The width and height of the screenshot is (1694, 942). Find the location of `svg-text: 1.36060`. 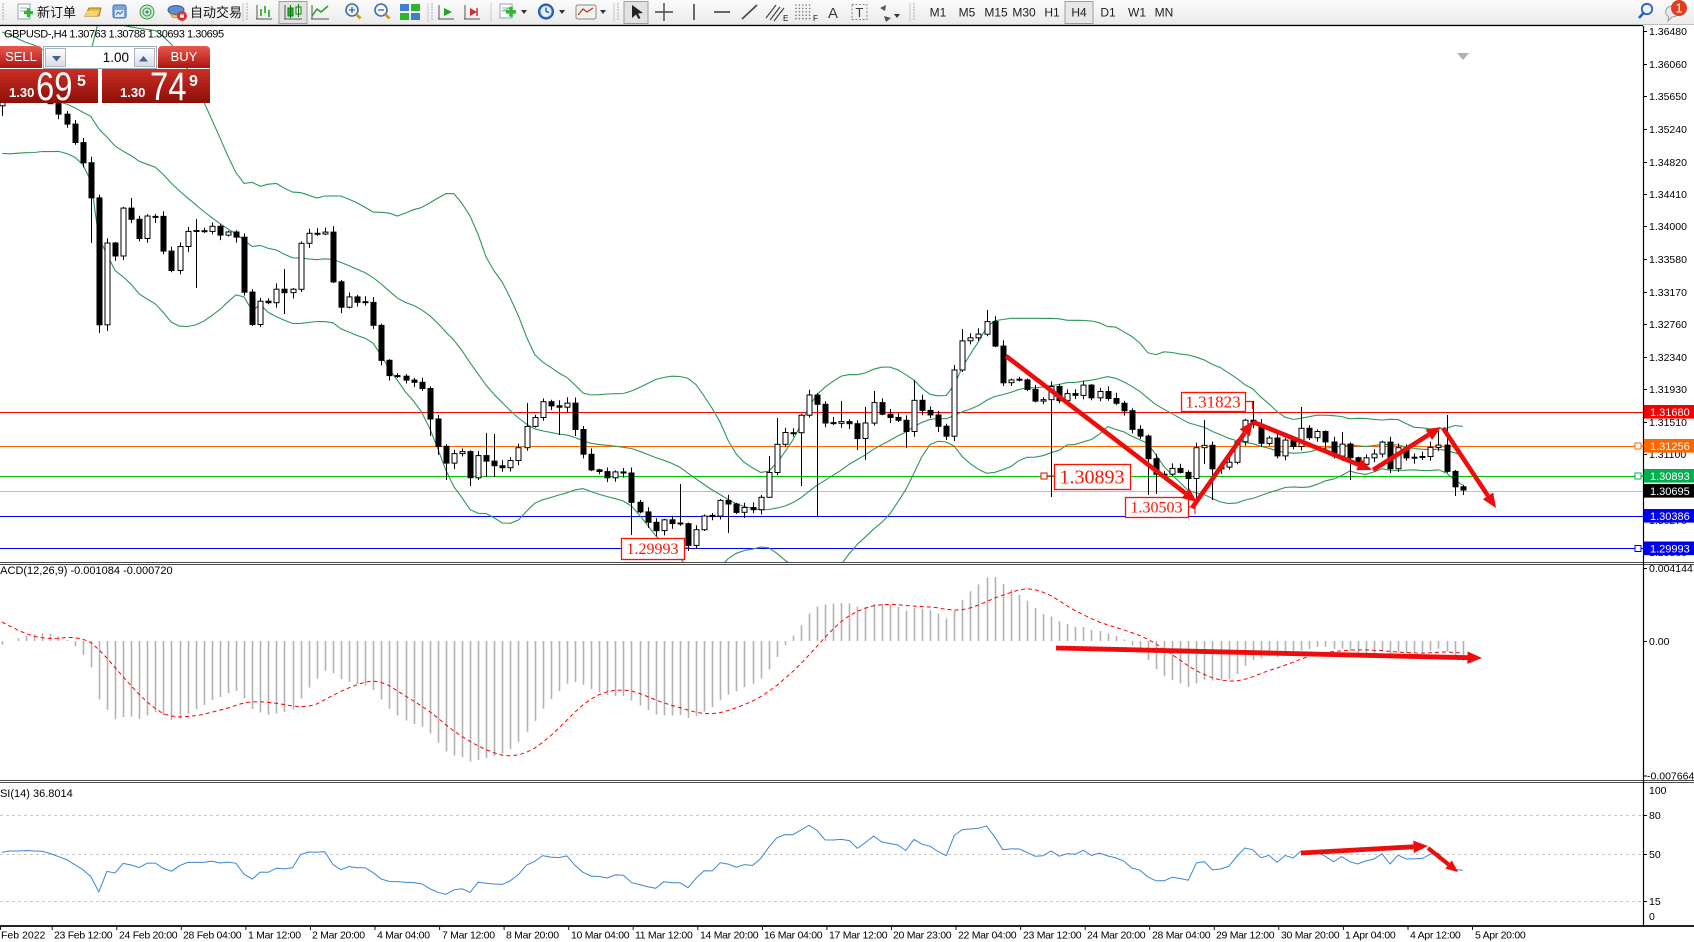

svg-text: 1.36060 is located at coordinates (1668, 65).